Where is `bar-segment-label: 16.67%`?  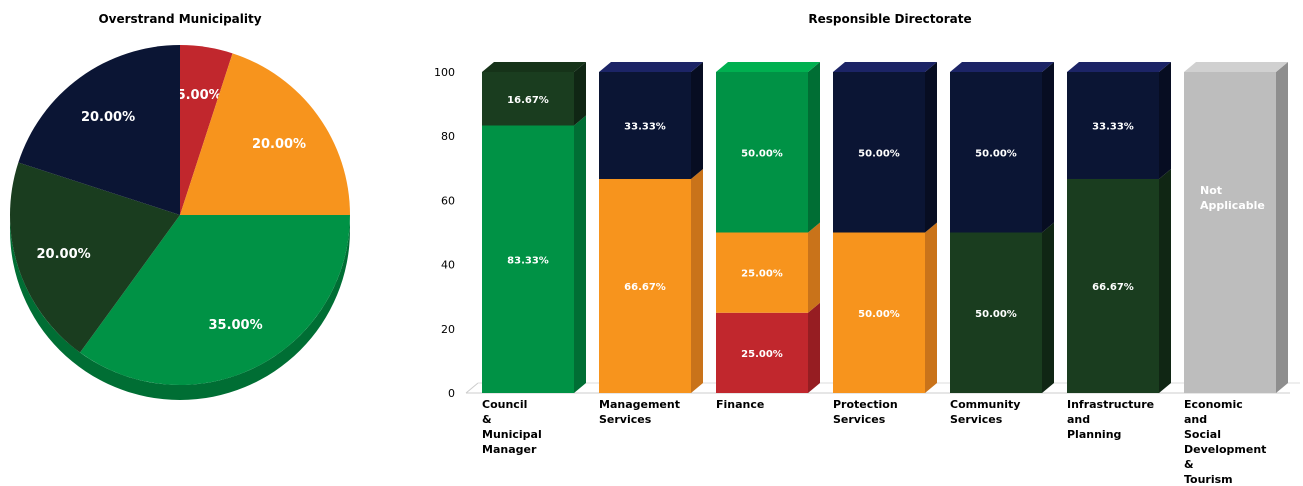
bar-segment-label: 16.67% is located at coordinates (528, 100).